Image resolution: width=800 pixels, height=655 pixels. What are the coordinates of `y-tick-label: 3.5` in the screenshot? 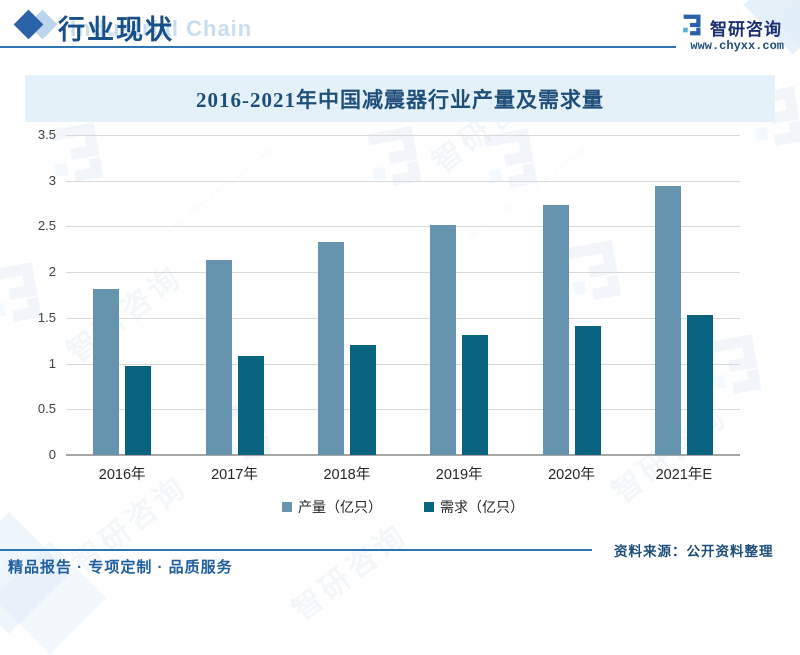 It's located at (46, 134).